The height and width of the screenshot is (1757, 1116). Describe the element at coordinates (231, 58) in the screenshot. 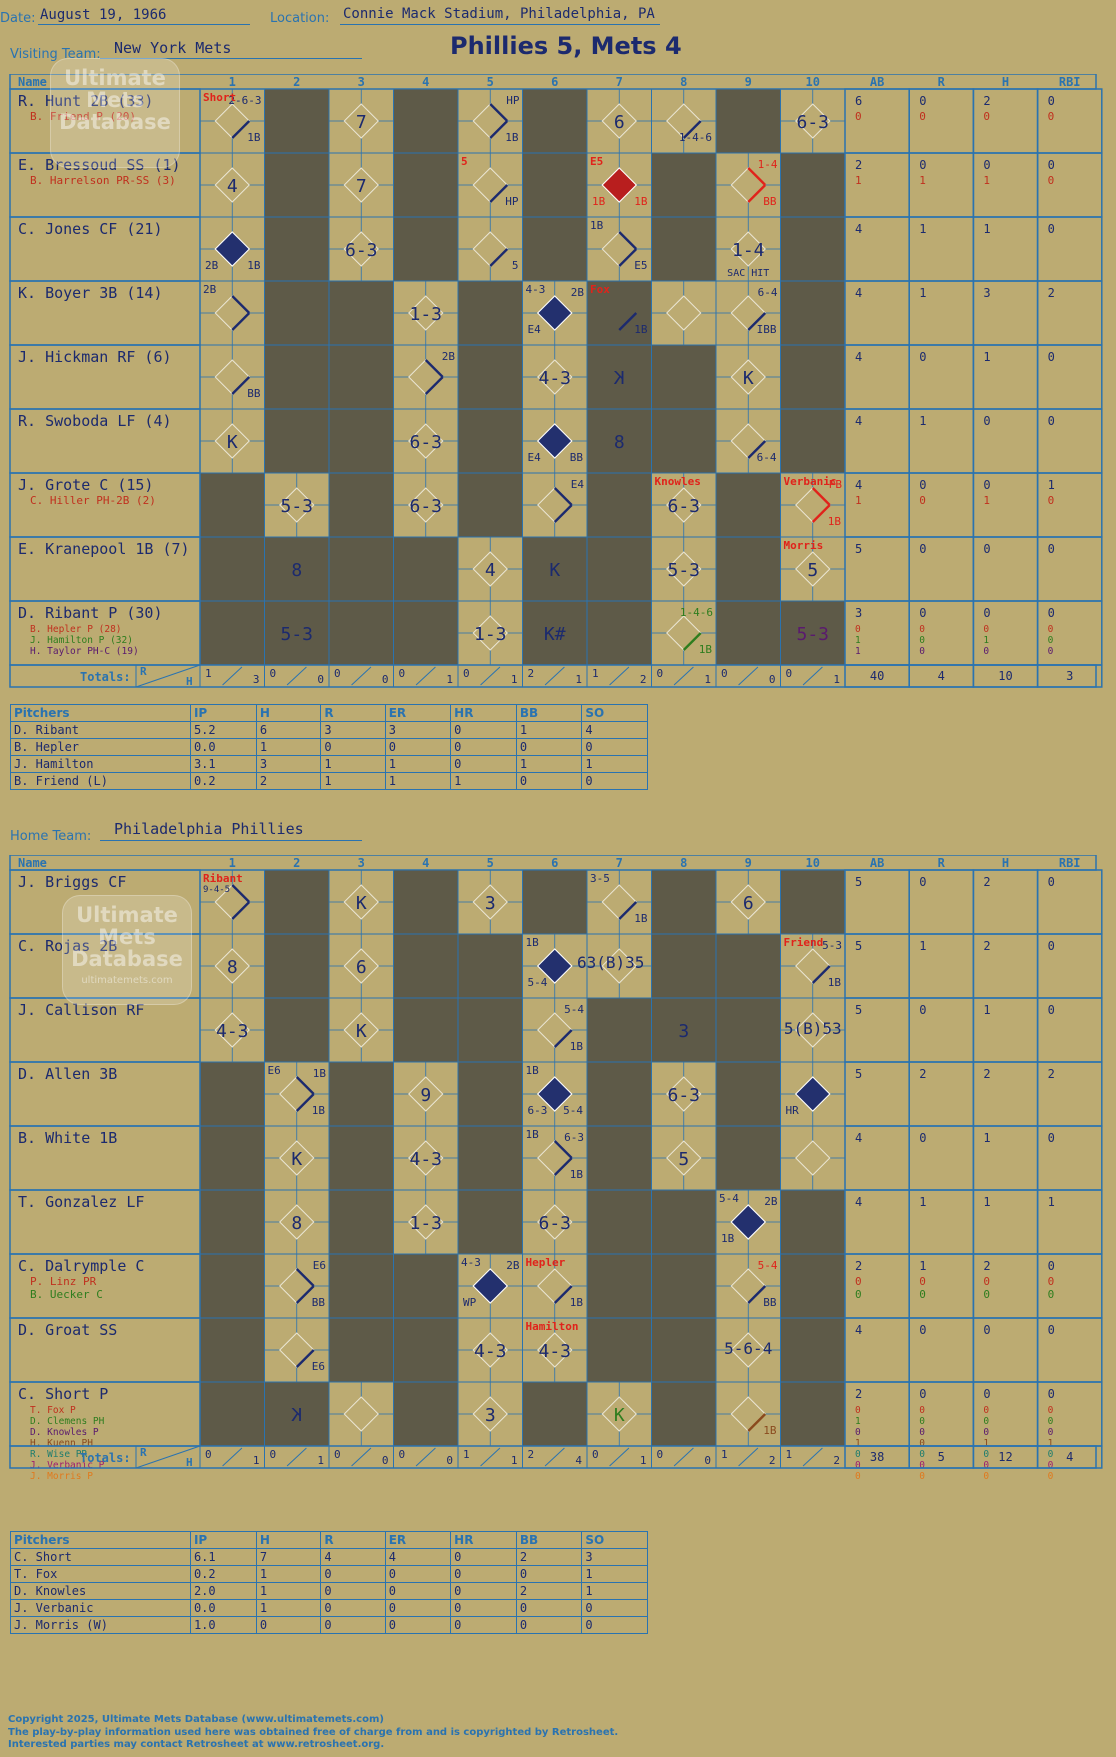

I see `visiting-team-underline` at that location.